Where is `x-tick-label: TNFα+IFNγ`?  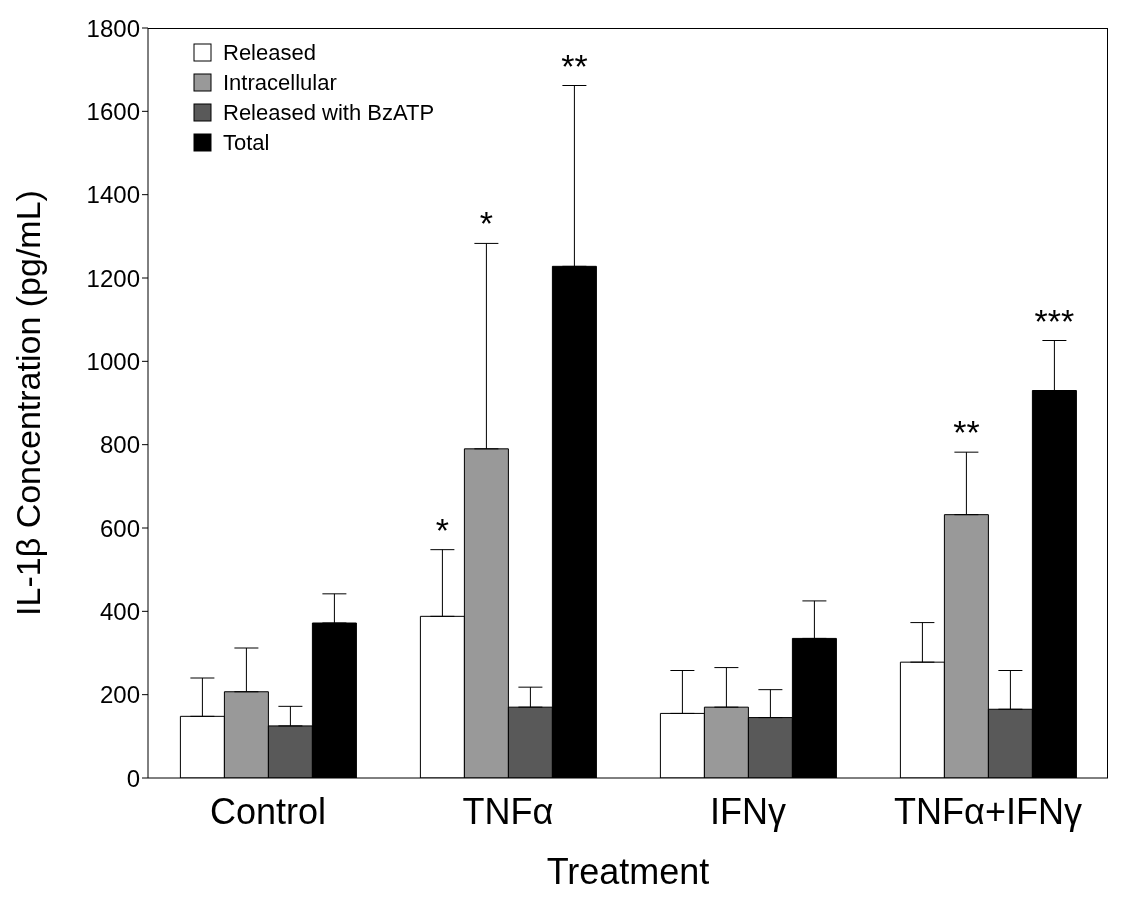
x-tick-label: TNFα+IFNγ is located at coordinates (988, 811).